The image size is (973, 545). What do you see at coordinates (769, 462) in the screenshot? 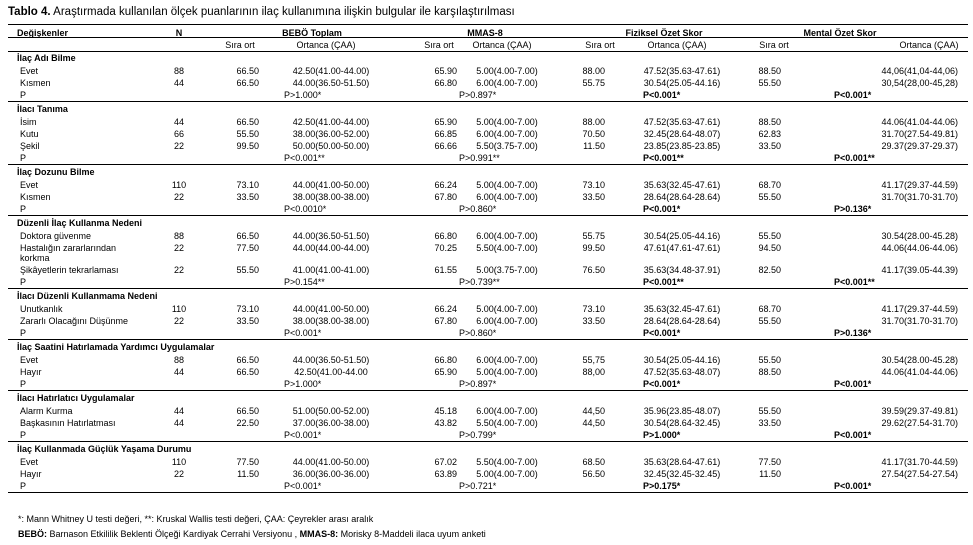
I see `cell-mental-rank: 77.50` at bounding box center [769, 462].